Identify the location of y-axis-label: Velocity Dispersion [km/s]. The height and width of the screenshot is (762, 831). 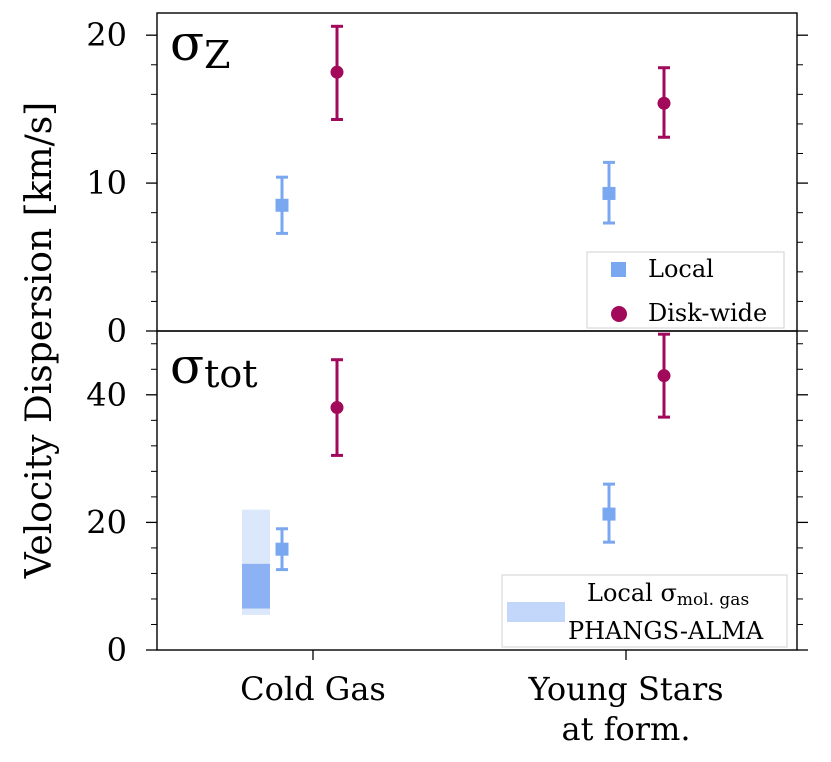
(39, 340).